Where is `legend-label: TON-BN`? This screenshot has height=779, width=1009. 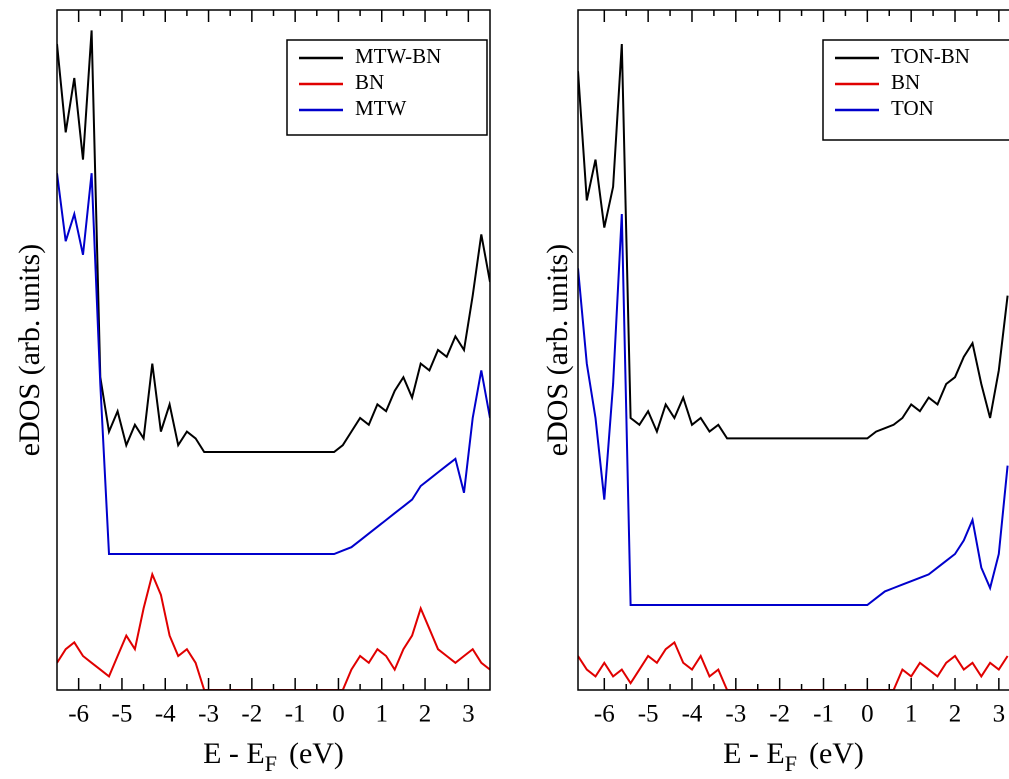
legend-label: TON-BN is located at coordinates (930, 56).